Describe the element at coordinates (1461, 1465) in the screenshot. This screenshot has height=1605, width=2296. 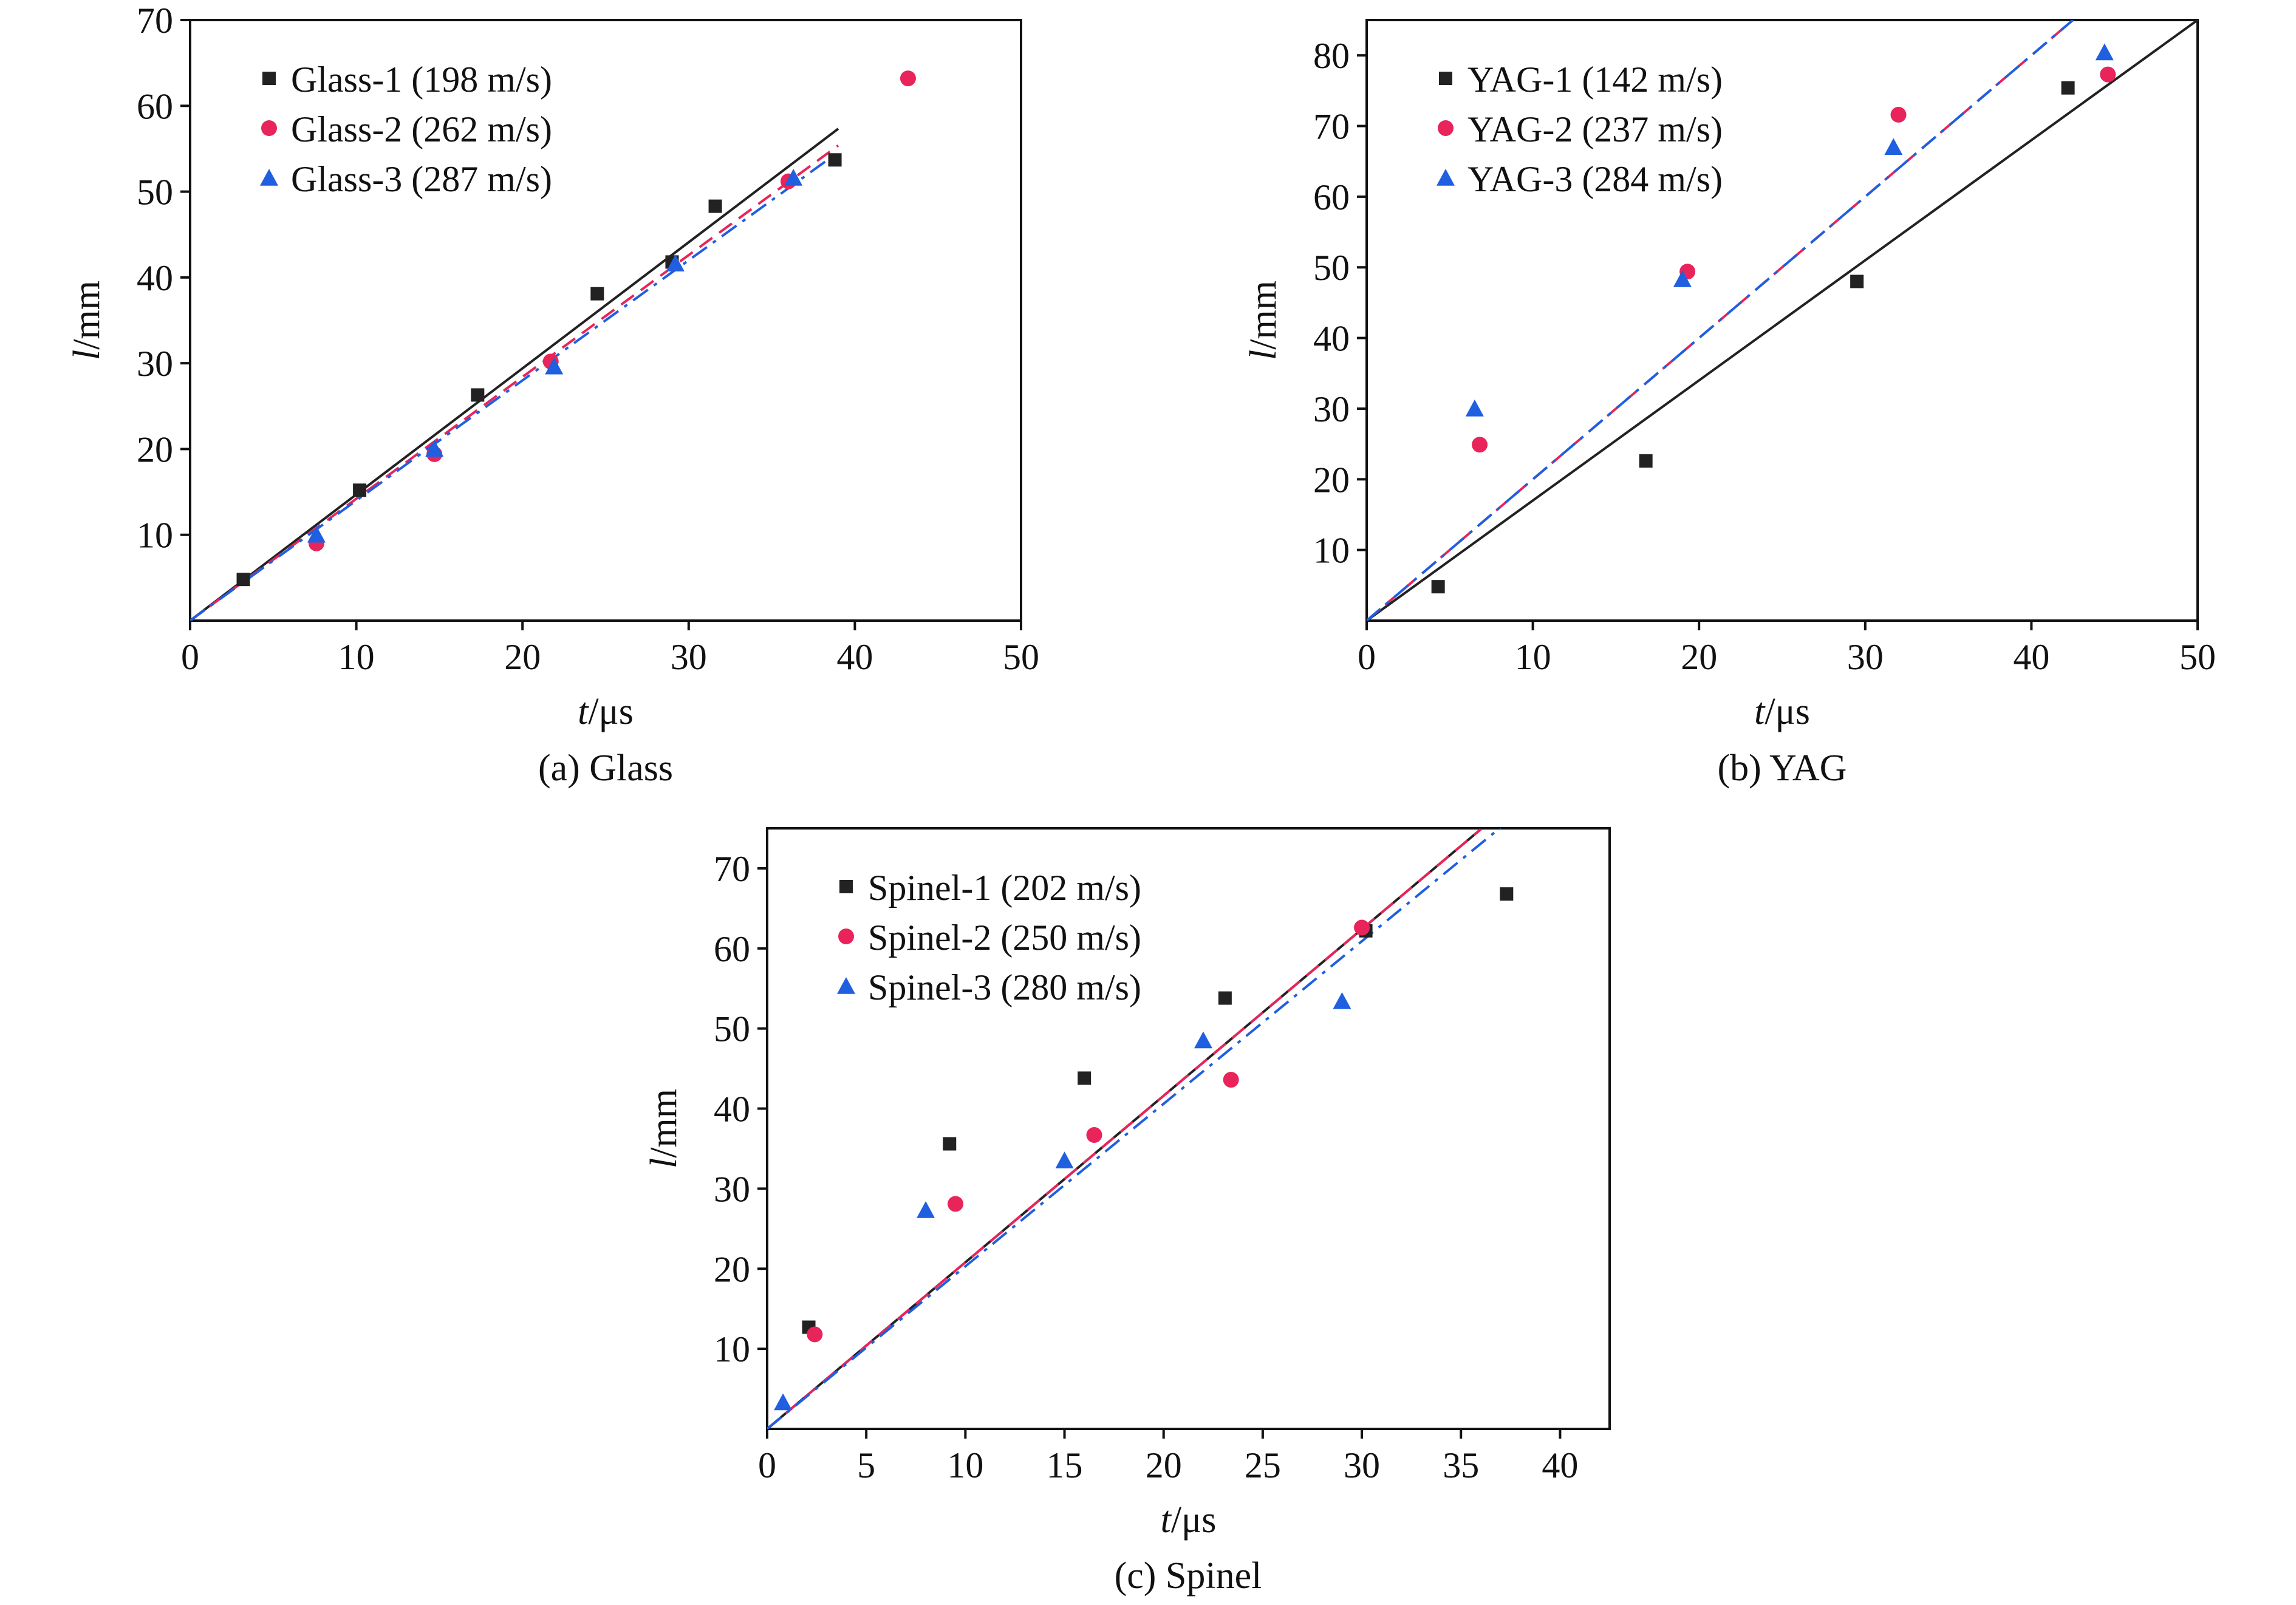
I see `x-tick-label: 35` at that location.